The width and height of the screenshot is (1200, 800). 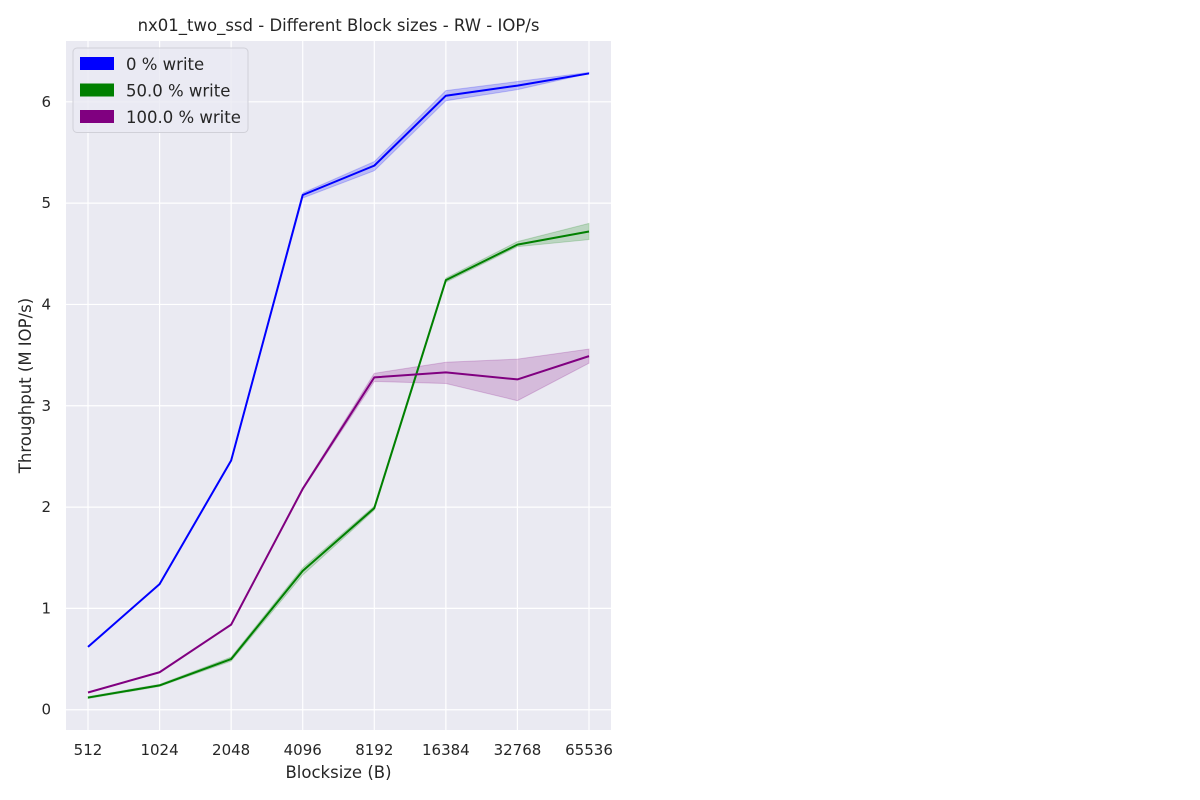 I want to click on legend: 0 % write 50.0 % write 100.0 % write, so click(x=160, y=90).